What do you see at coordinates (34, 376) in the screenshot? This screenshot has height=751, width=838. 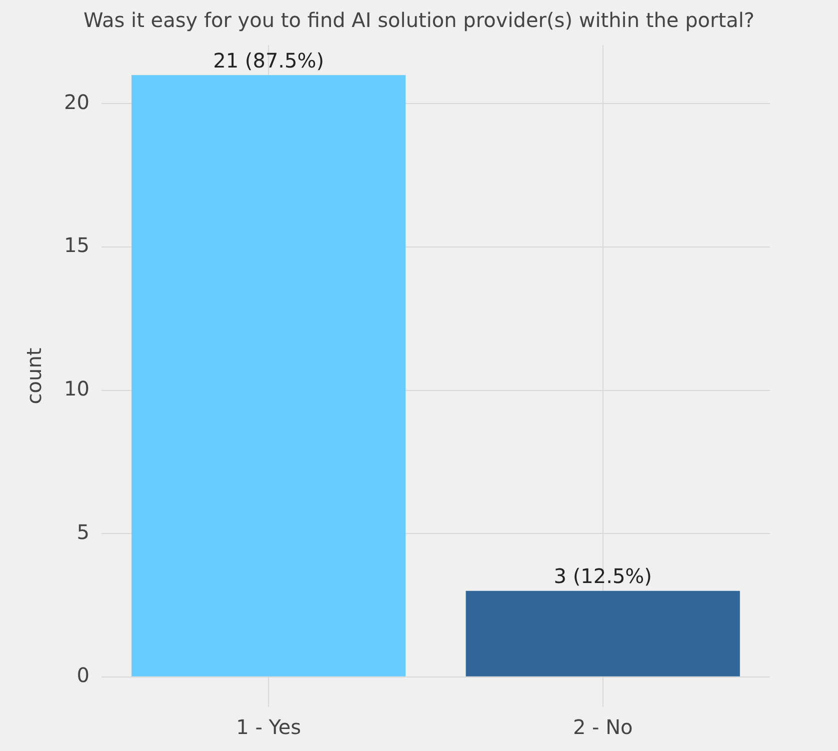 I see `y-axis-title: count` at bounding box center [34, 376].